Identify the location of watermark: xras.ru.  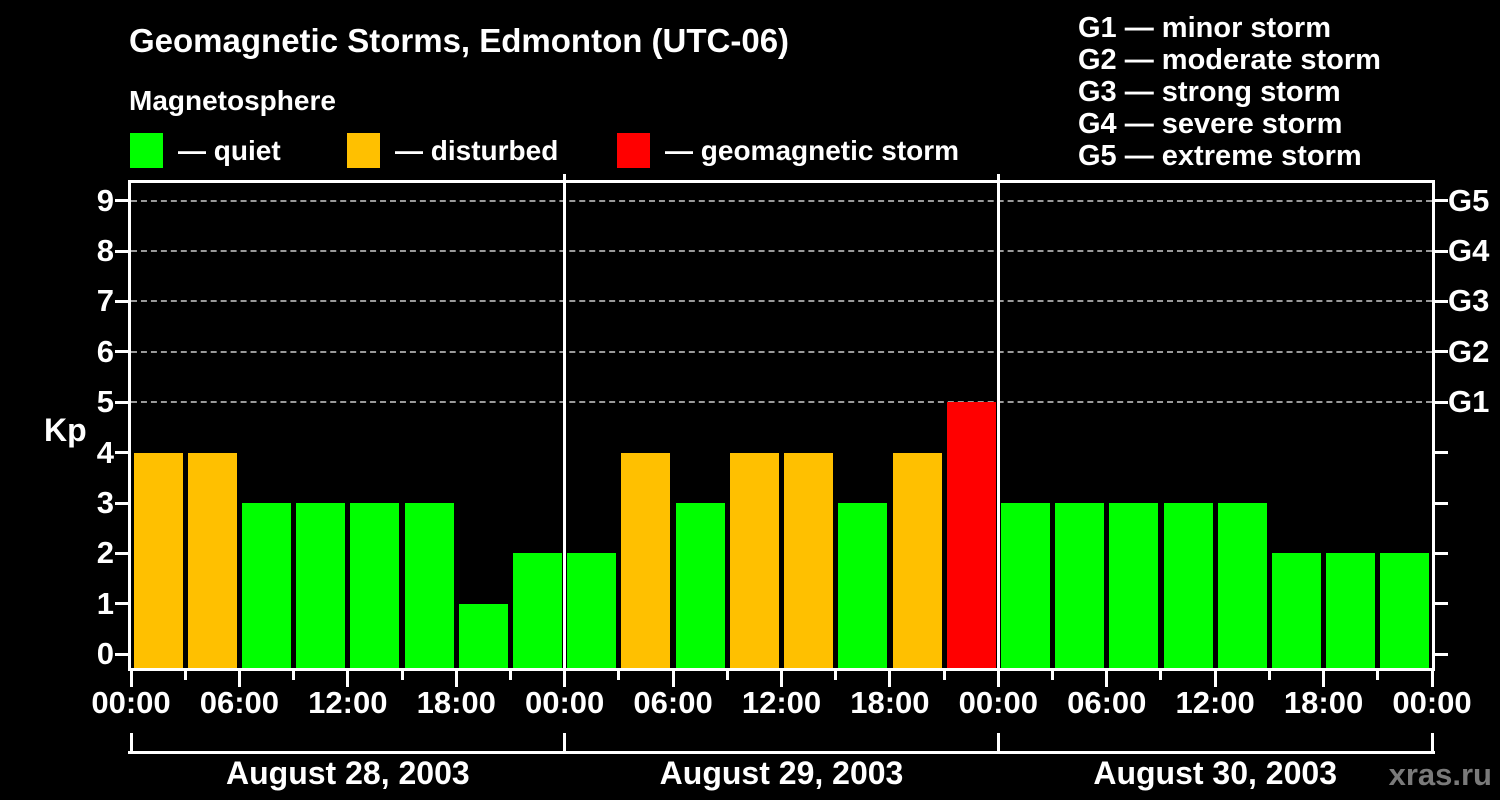
(1440, 774).